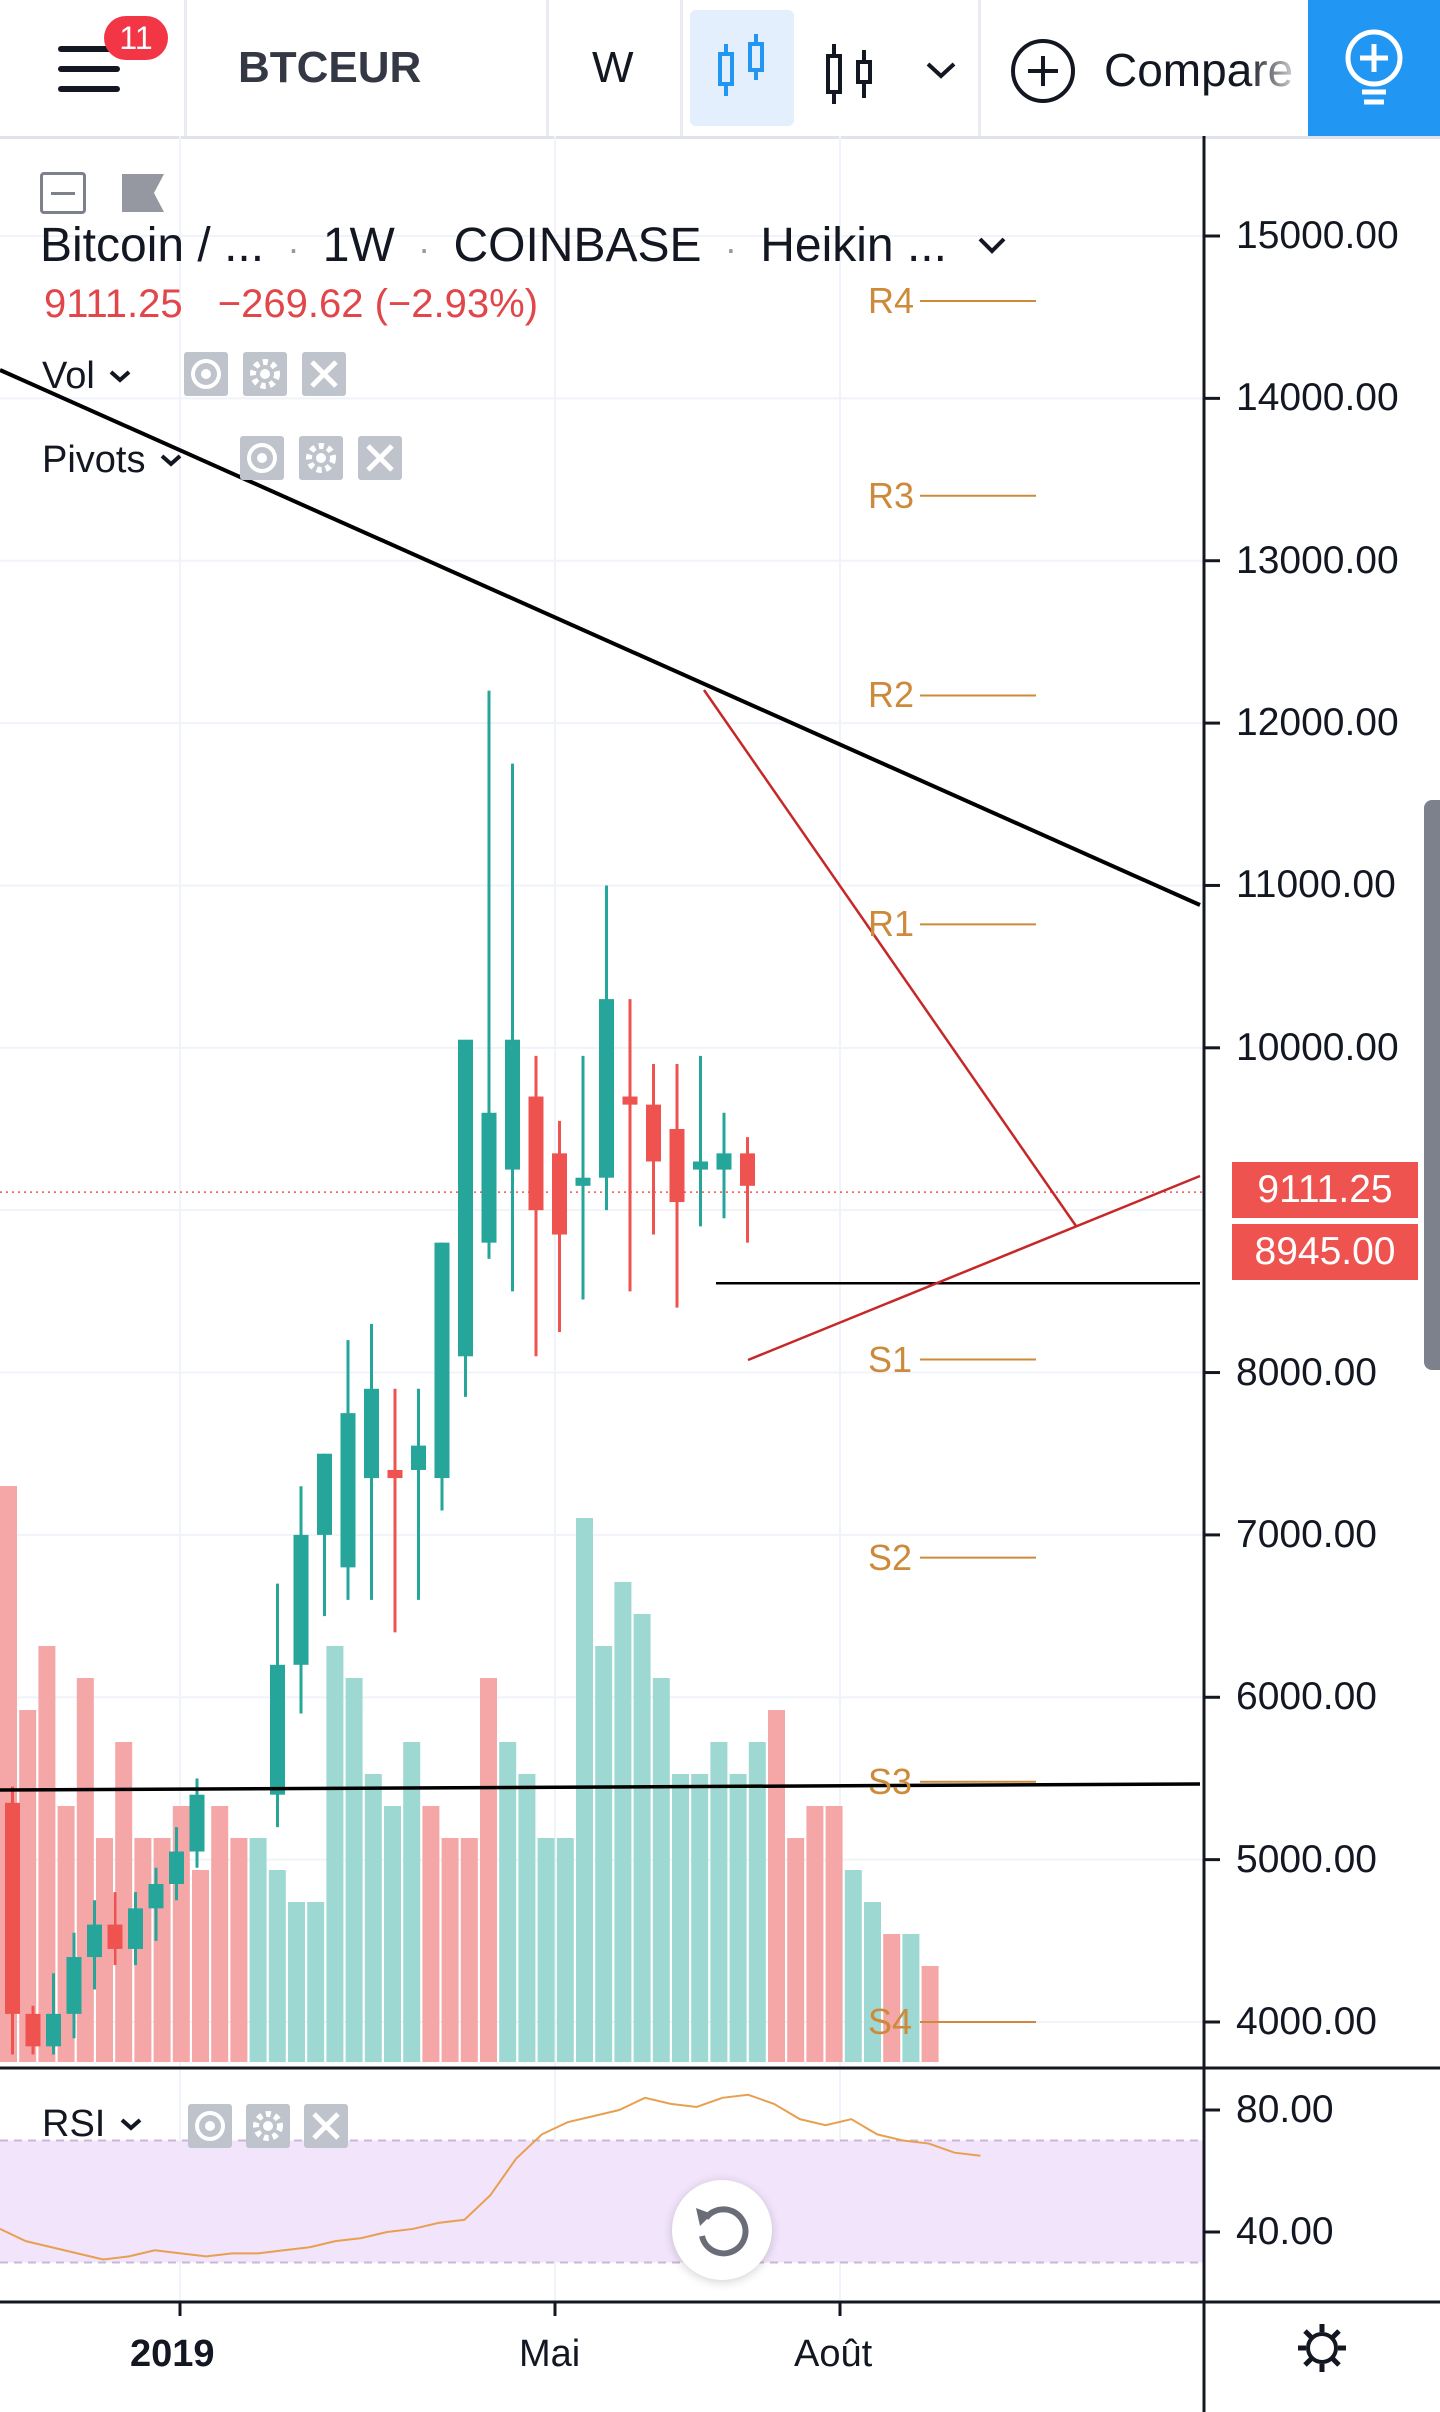 Image resolution: width=1440 pixels, height=2412 pixels. Describe the element at coordinates (1285, 2231) in the screenshot. I see `rsi-tick-label: 40.00` at that location.